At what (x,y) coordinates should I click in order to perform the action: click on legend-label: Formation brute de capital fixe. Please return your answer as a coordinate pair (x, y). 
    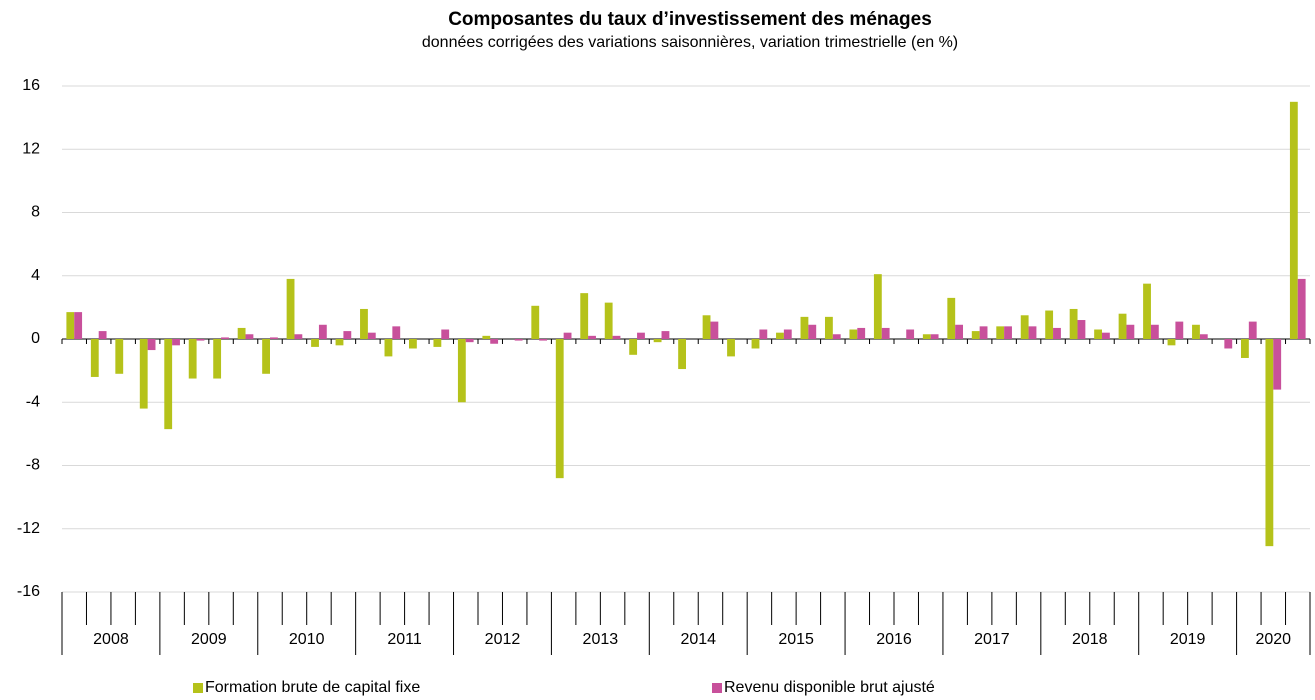
    Looking at the image, I should click on (312, 687).